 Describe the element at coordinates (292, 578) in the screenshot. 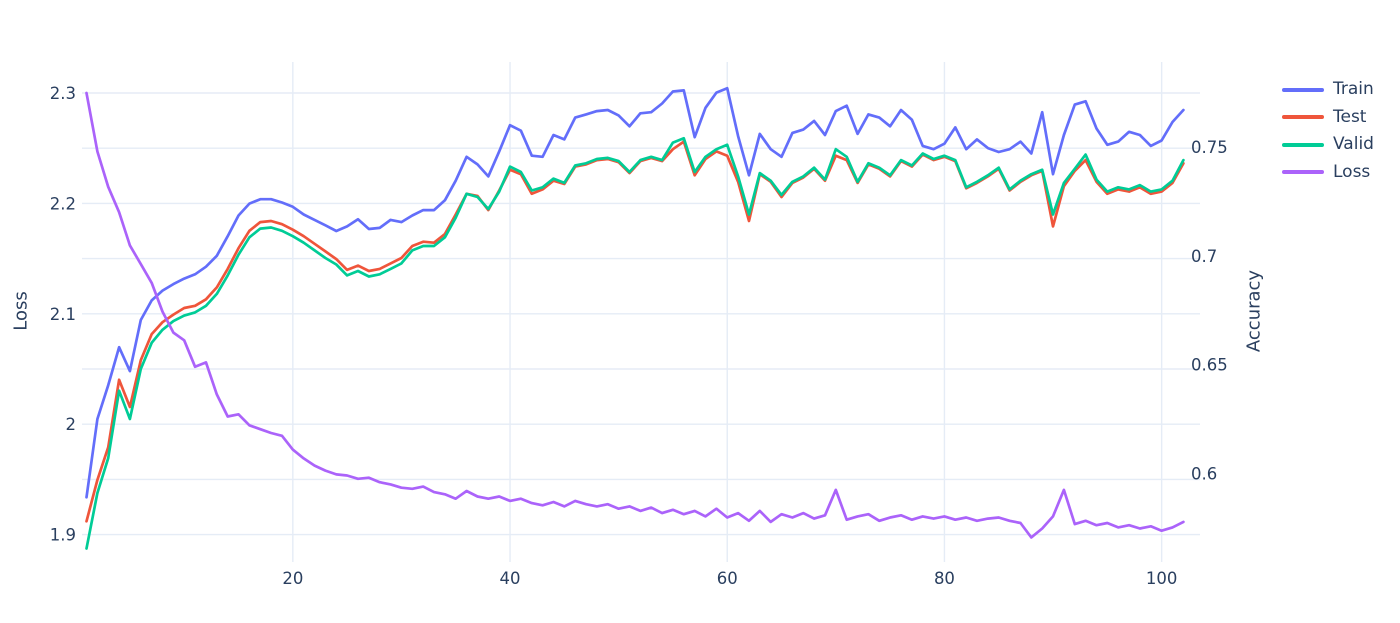

I see `x-tick-label-20: 20` at that location.